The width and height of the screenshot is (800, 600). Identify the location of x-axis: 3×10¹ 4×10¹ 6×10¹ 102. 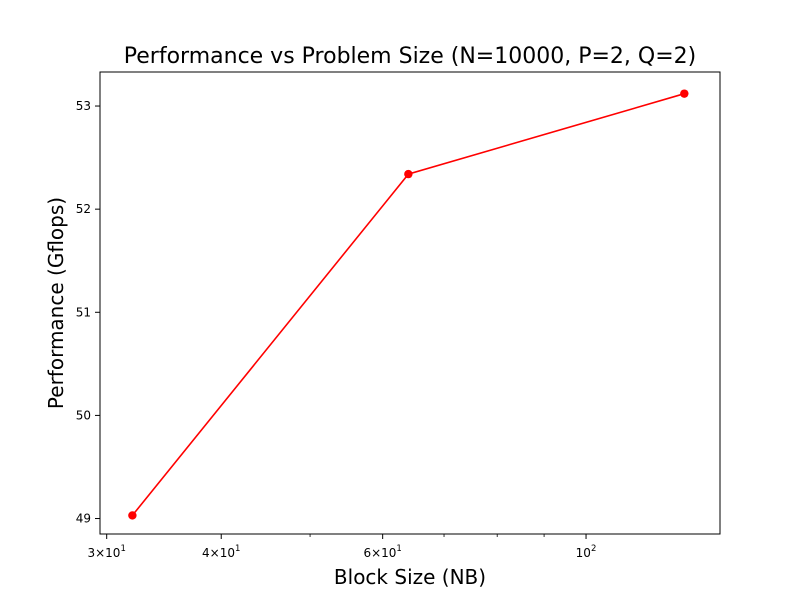
(341, 547).